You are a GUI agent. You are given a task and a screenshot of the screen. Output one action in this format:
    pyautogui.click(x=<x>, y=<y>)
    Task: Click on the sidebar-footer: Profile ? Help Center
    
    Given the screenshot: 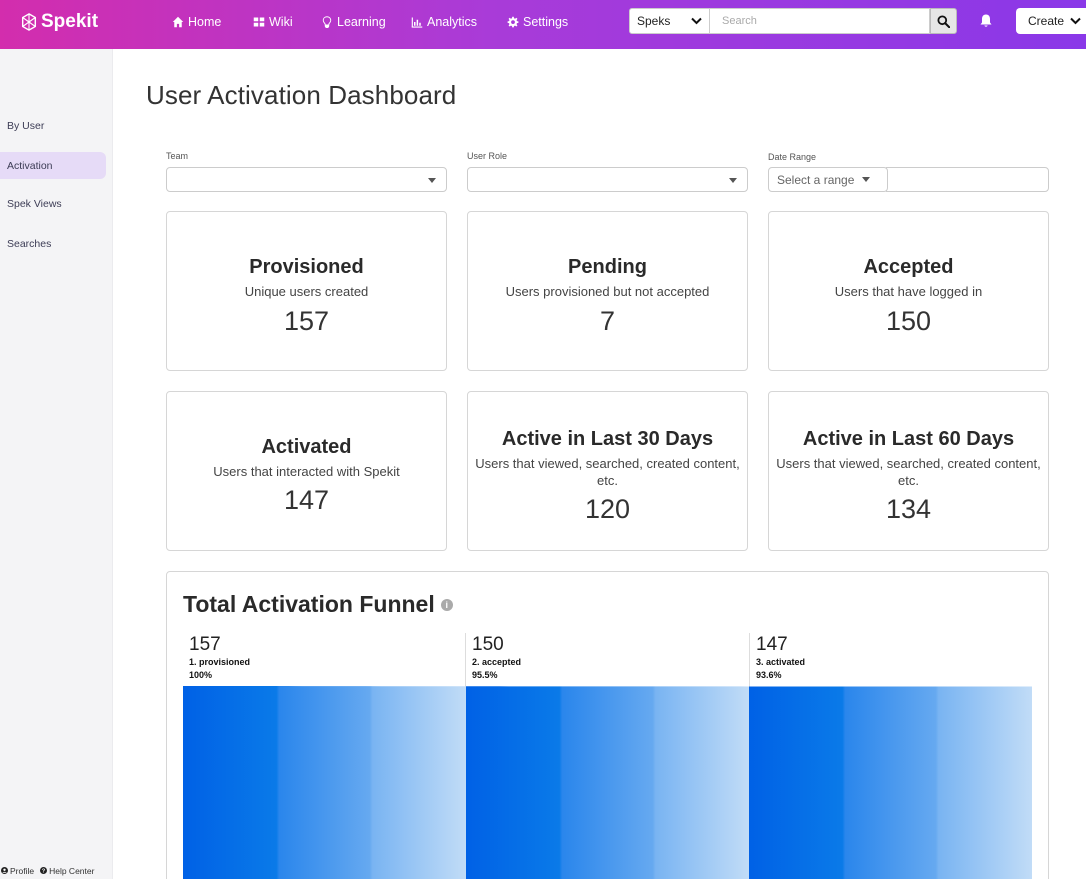 What is the action you would take?
    pyautogui.click(x=56, y=870)
    